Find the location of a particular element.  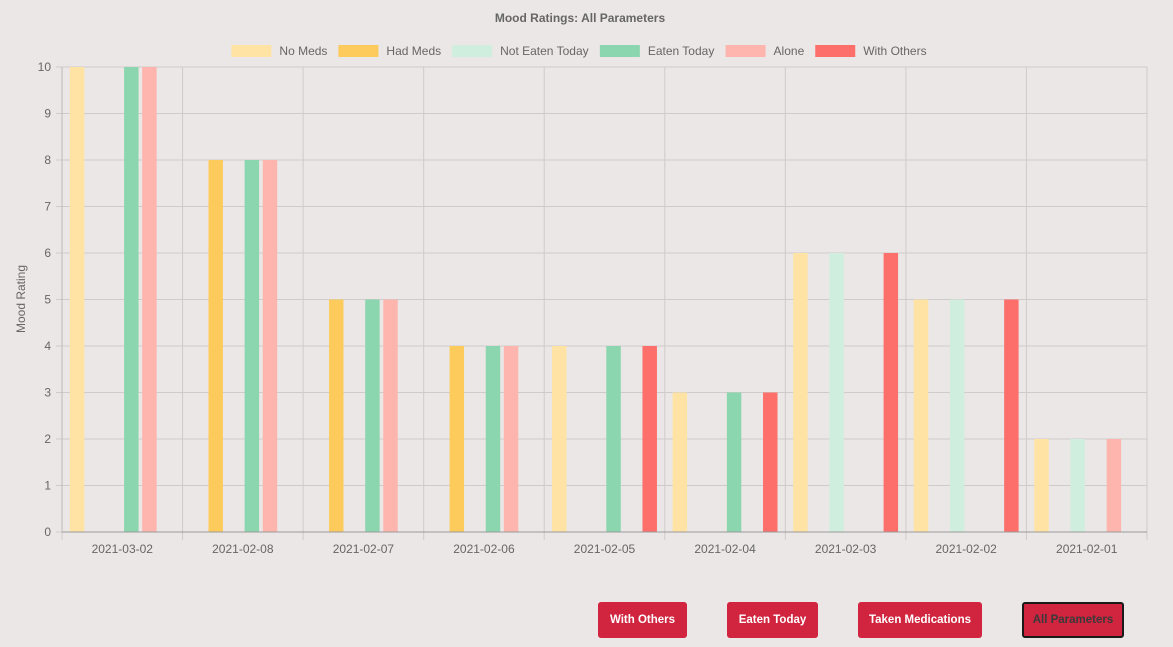

y-tick-label: 9 is located at coordinates (47, 114).